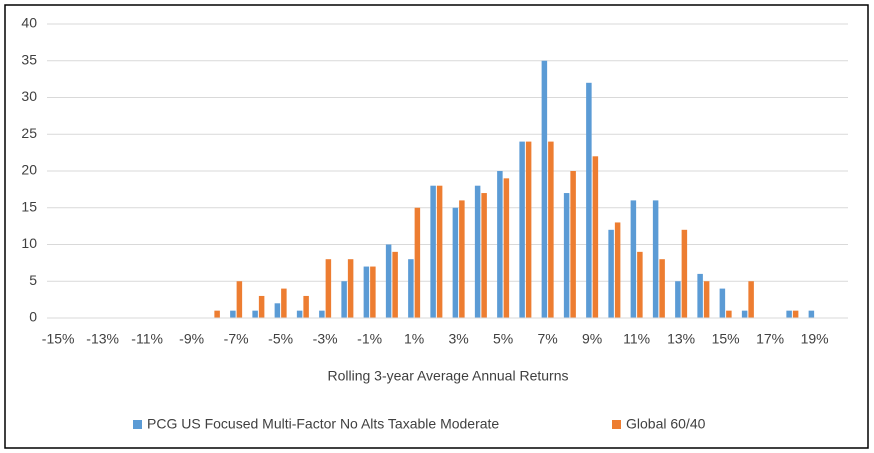 The image size is (874, 453). Describe the element at coordinates (636, 339) in the screenshot. I see `x-tick-label: 11%` at that location.